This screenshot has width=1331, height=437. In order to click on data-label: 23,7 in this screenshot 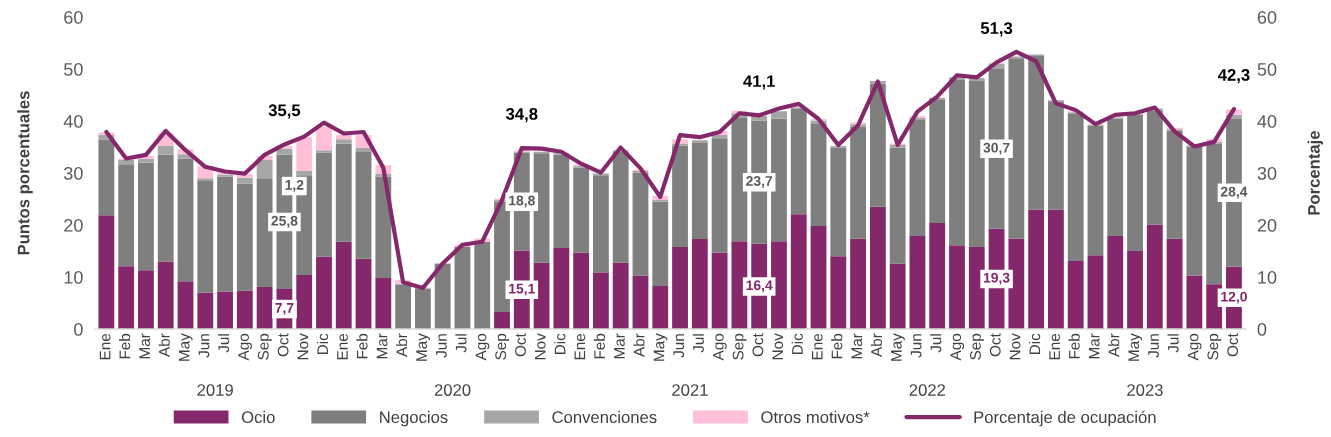, I will do `click(759, 182)`.